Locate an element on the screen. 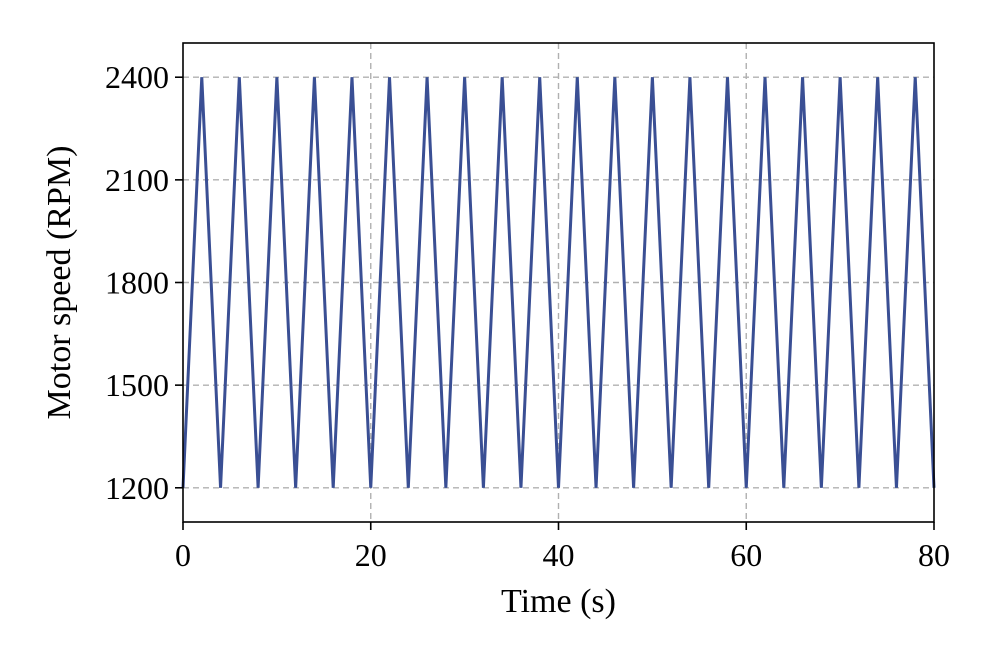 The image size is (996, 664). y-tick-label: 1800 is located at coordinates (137, 283).